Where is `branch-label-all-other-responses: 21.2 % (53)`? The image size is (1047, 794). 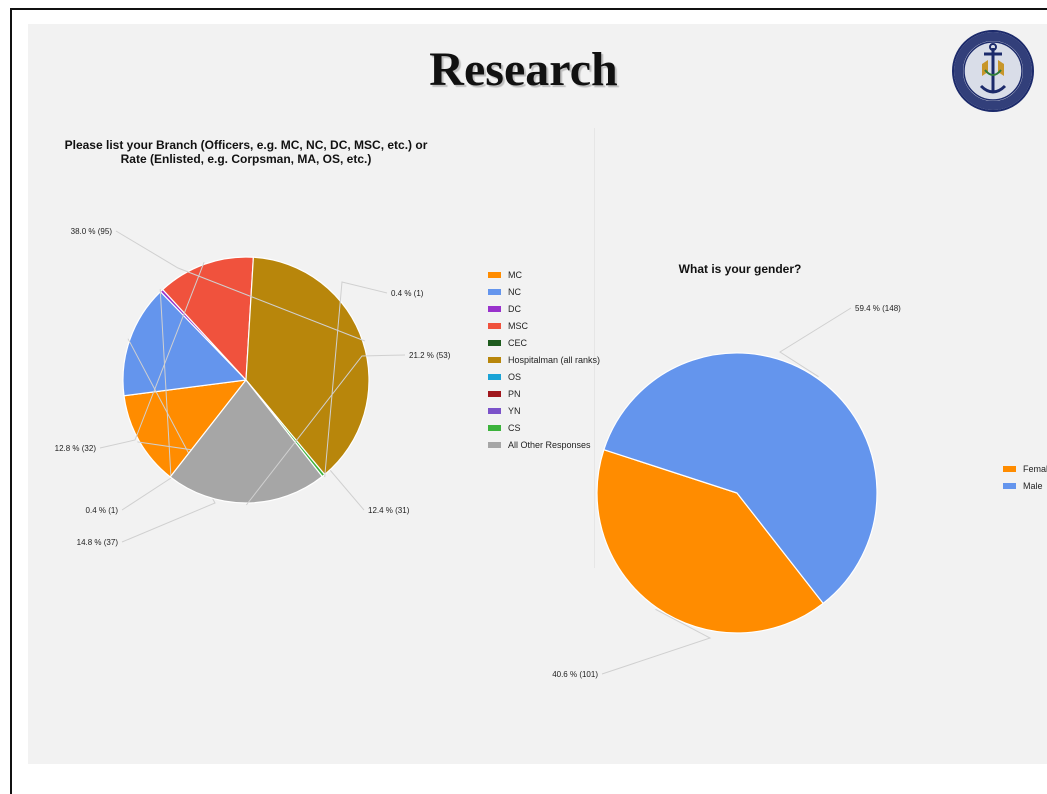
branch-label-all-other-responses: 21.2 % (53) is located at coordinates (430, 355).